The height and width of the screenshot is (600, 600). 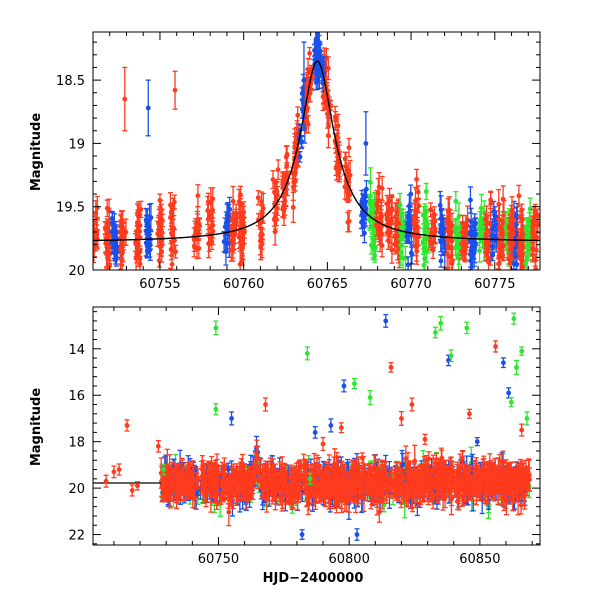 I want to click on top-ytick-label: 19.5, so click(x=70, y=208).